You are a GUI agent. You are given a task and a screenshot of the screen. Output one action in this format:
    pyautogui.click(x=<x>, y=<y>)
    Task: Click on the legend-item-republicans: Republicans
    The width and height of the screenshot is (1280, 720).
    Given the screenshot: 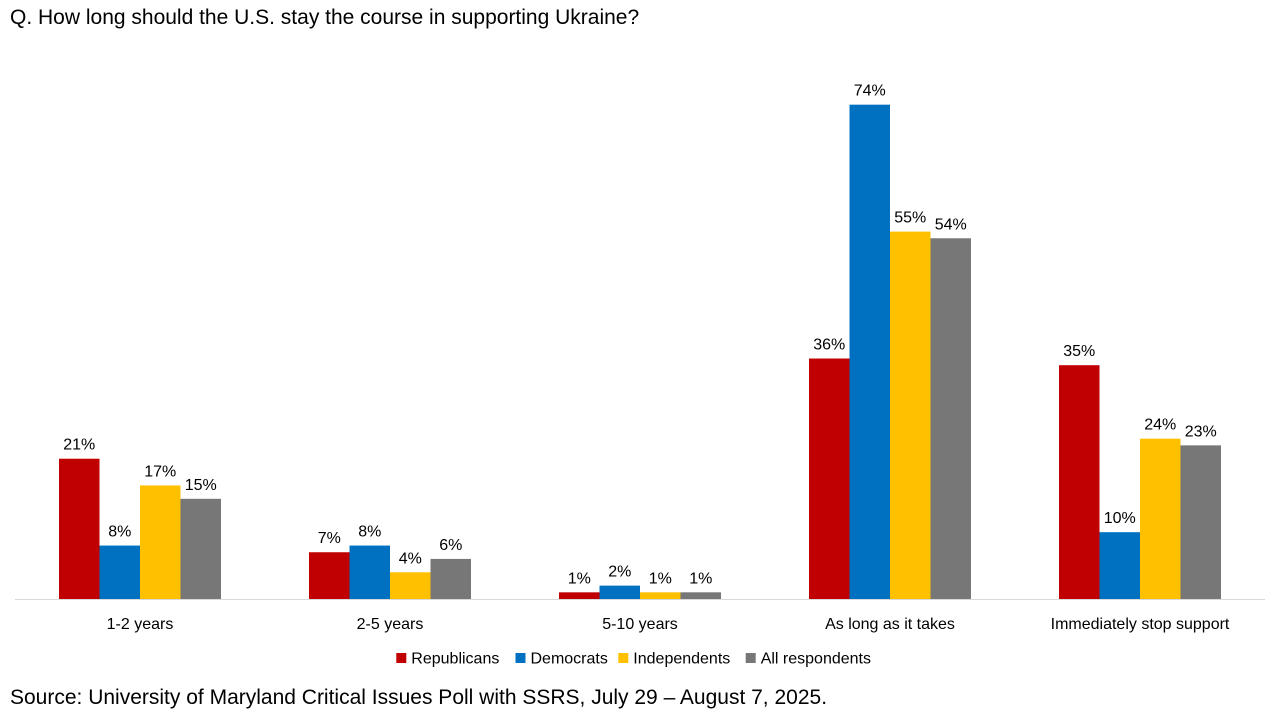 What is the action you would take?
    pyautogui.click(x=447, y=659)
    